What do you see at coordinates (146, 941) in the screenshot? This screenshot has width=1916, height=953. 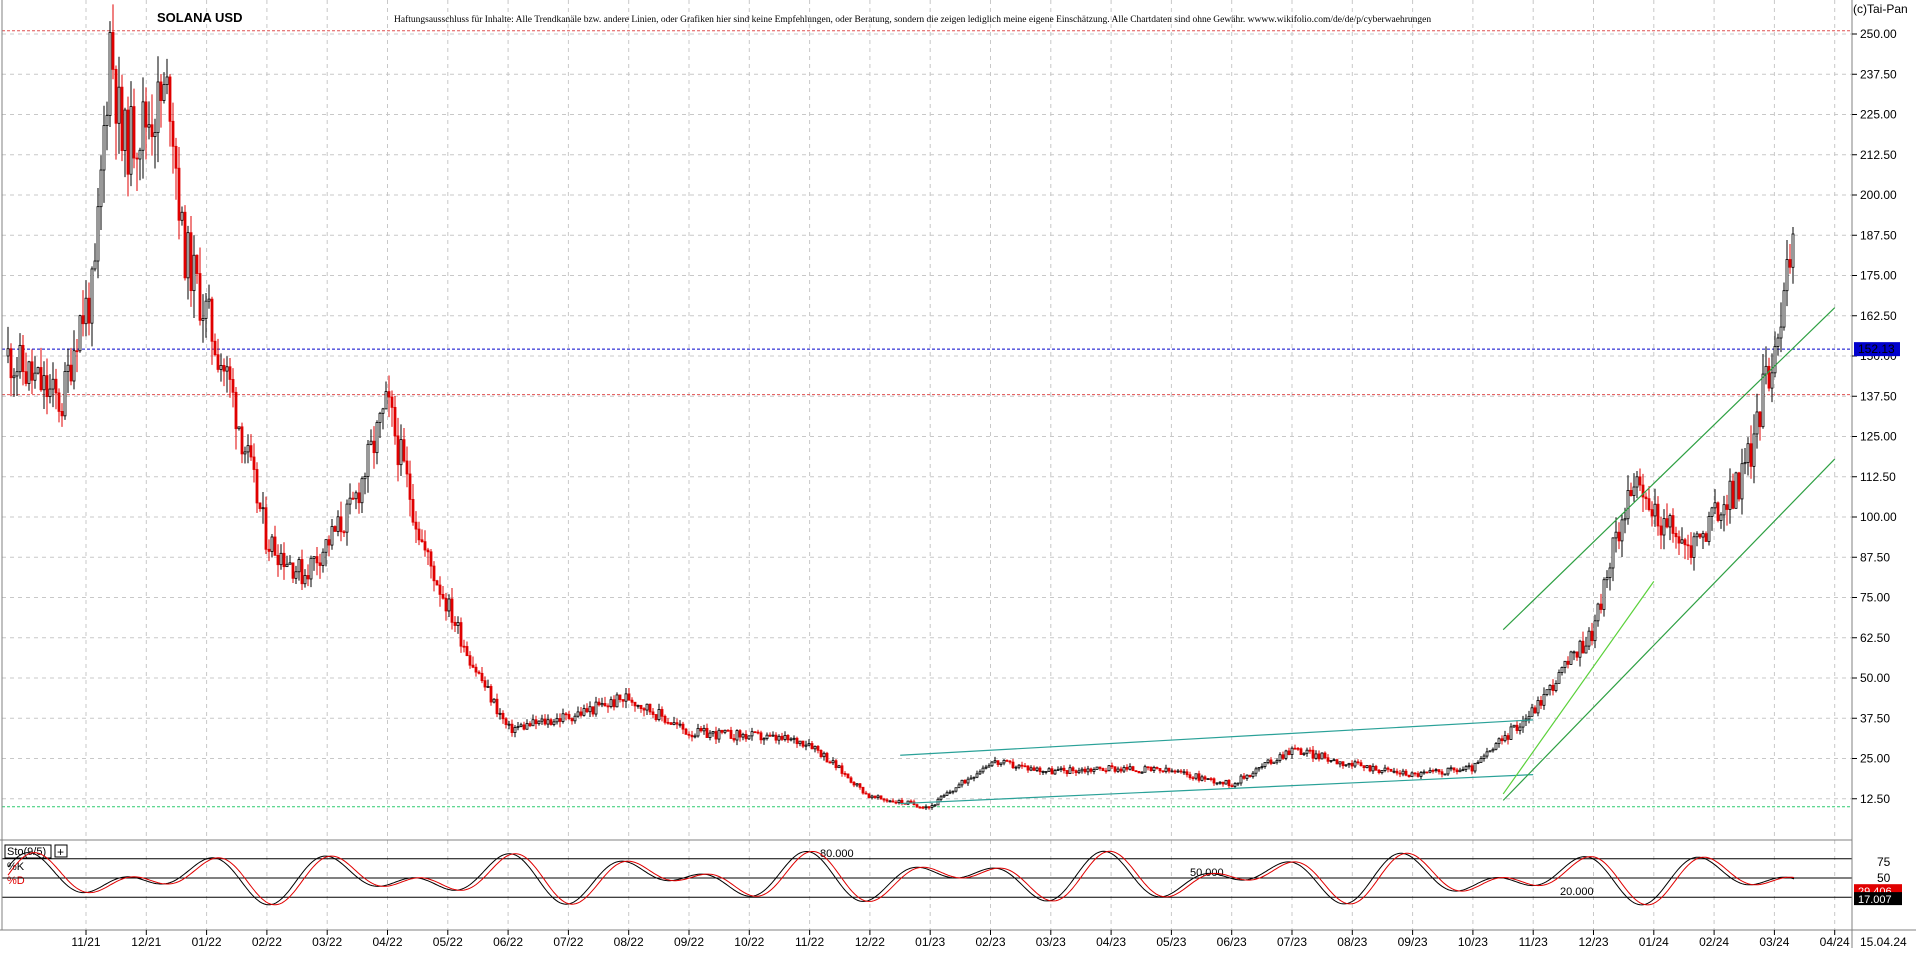 I see `time-tick-label: 12/21` at bounding box center [146, 941].